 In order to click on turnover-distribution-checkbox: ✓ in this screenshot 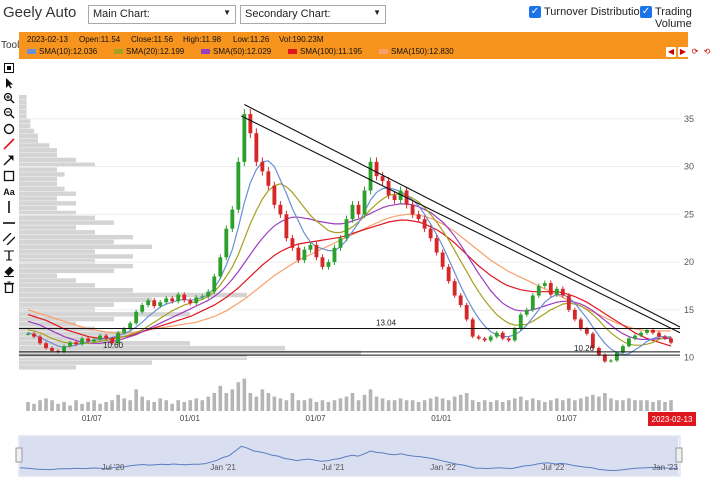, I will do `click(535, 12)`.